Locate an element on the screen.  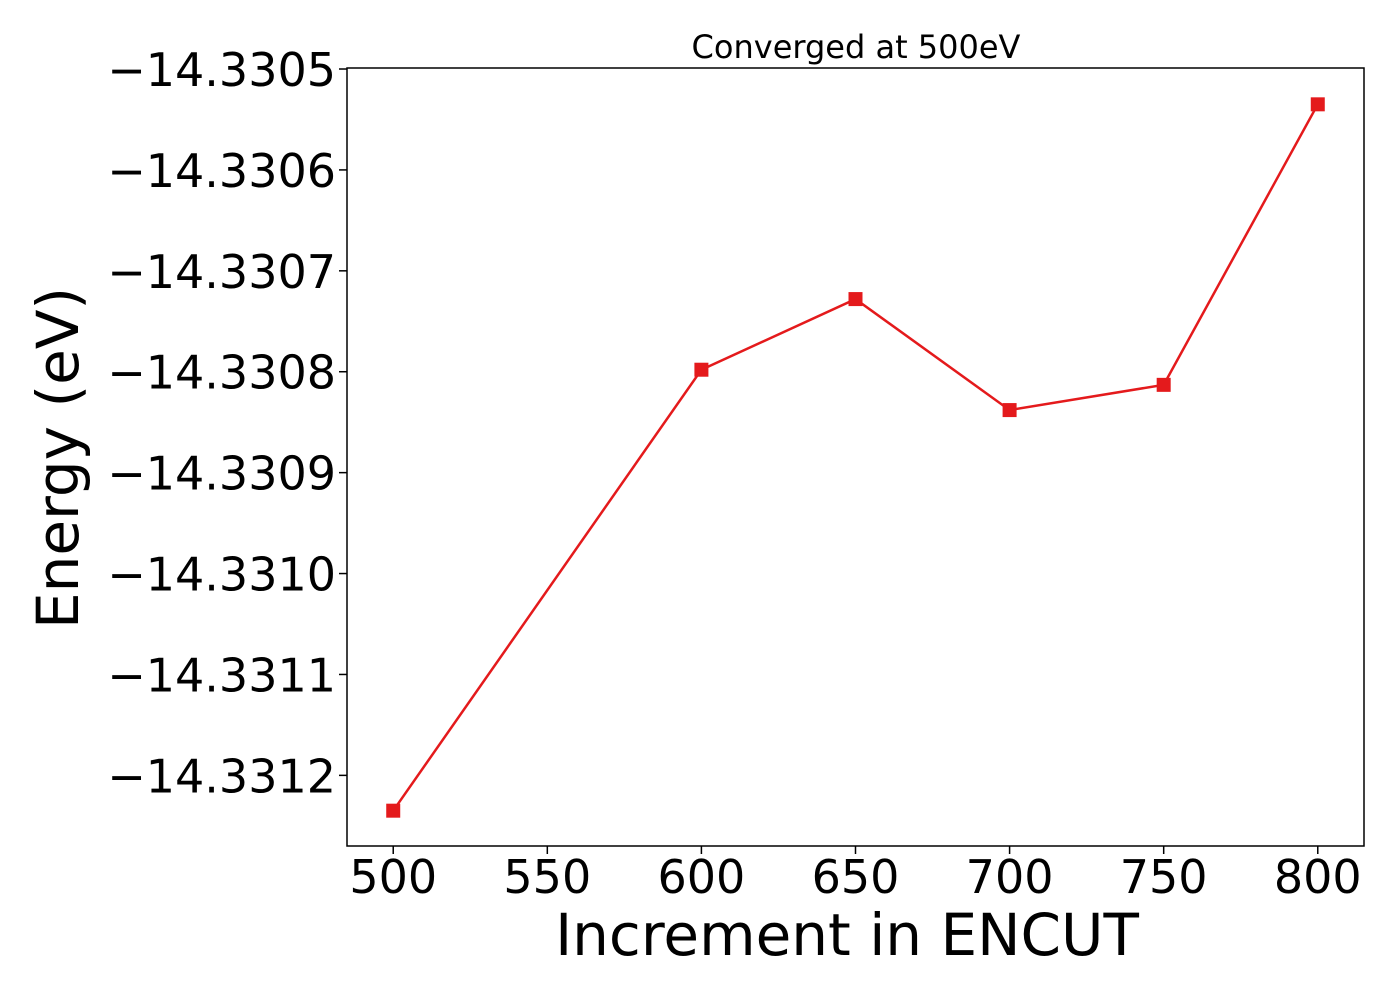
y-tick-label: −14.3311 is located at coordinates (221, 675).